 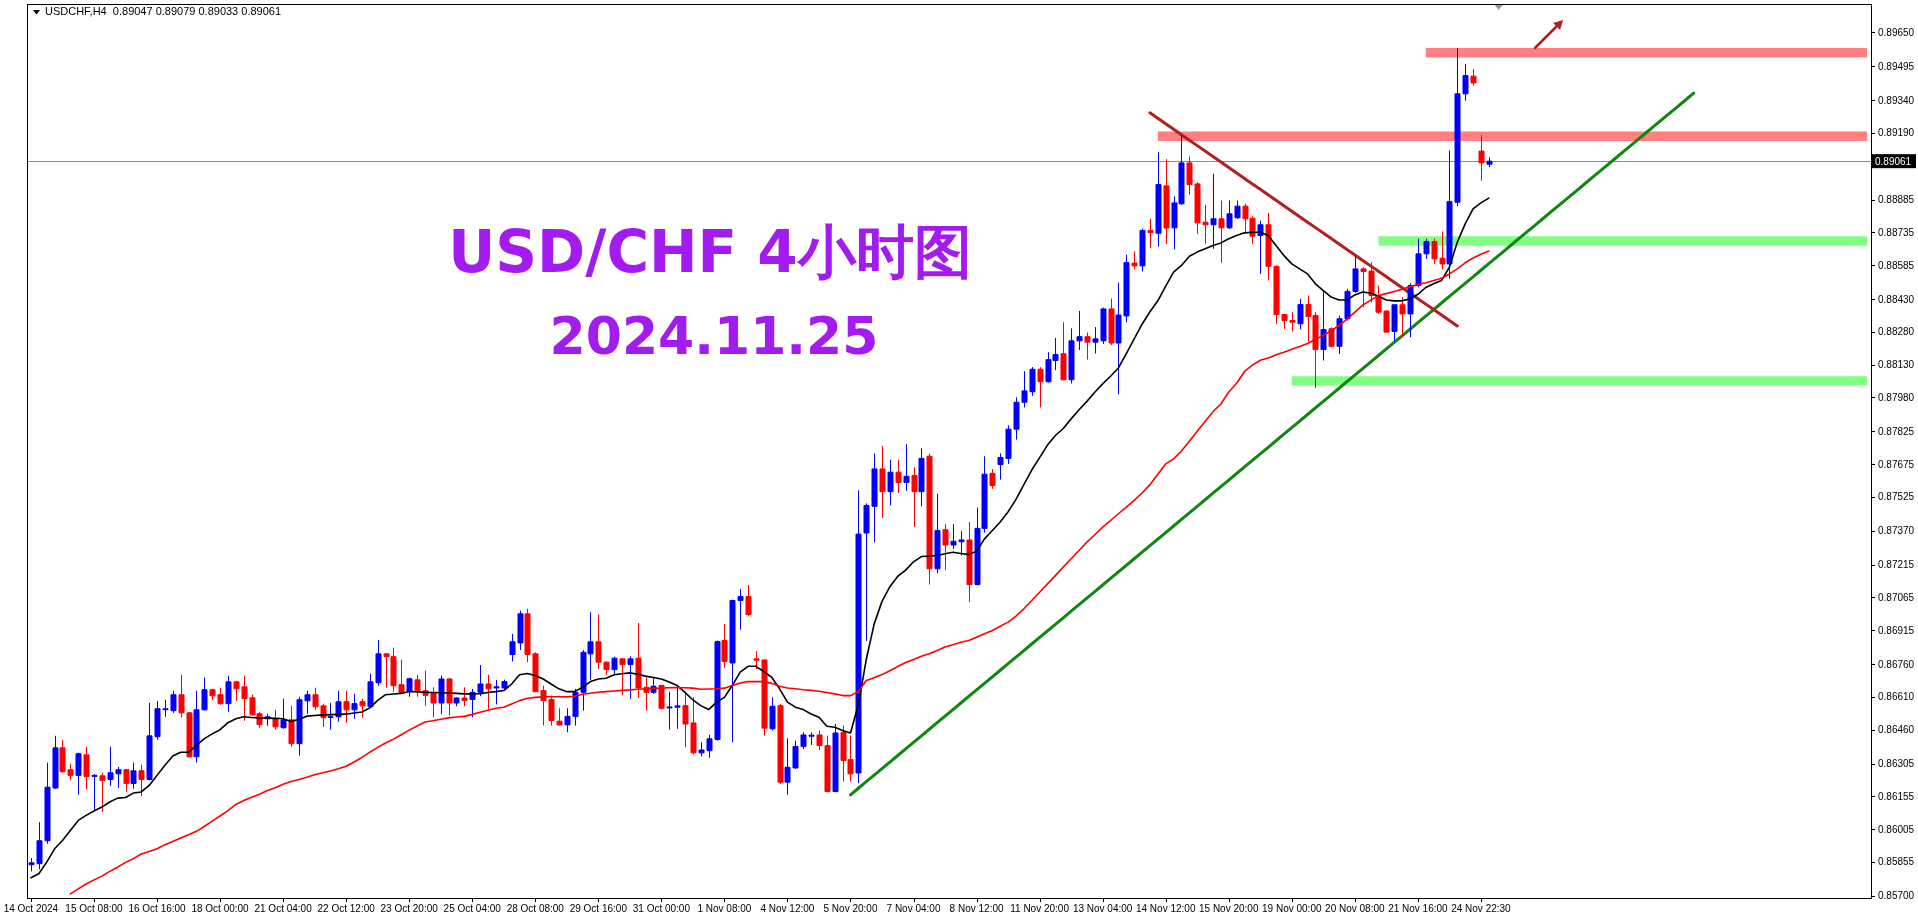 What do you see at coordinates (724, 908) in the screenshot?
I see `x-tick-label: 1 Nov 08:00` at bounding box center [724, 908].